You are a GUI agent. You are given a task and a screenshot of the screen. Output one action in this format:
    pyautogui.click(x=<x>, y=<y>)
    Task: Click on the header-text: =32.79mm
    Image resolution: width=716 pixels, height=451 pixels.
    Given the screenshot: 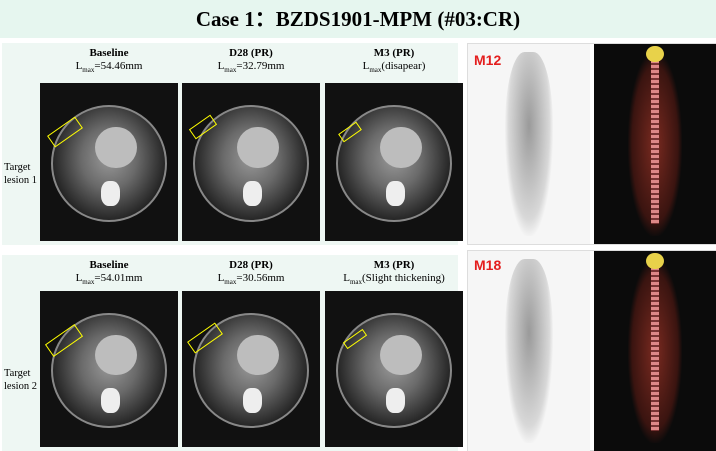 What is the action you would take?
    pyautogui.click(x=260, y=66)
    